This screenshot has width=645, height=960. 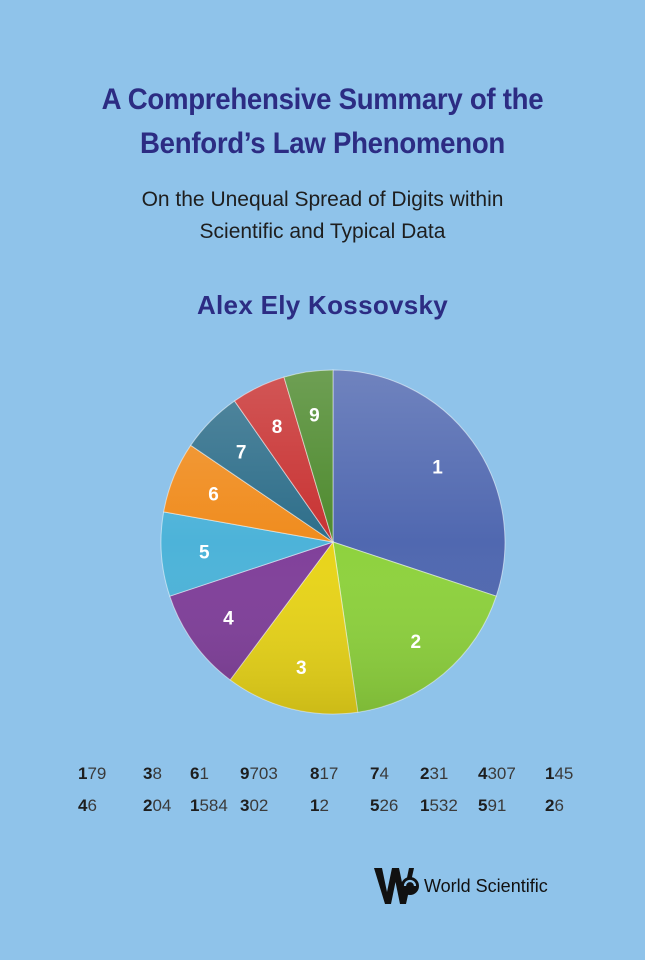 What do you see at coordinates (195, 773) in the screenshot?
I see `leading-digit: 6` at bounding box center [195, 773].